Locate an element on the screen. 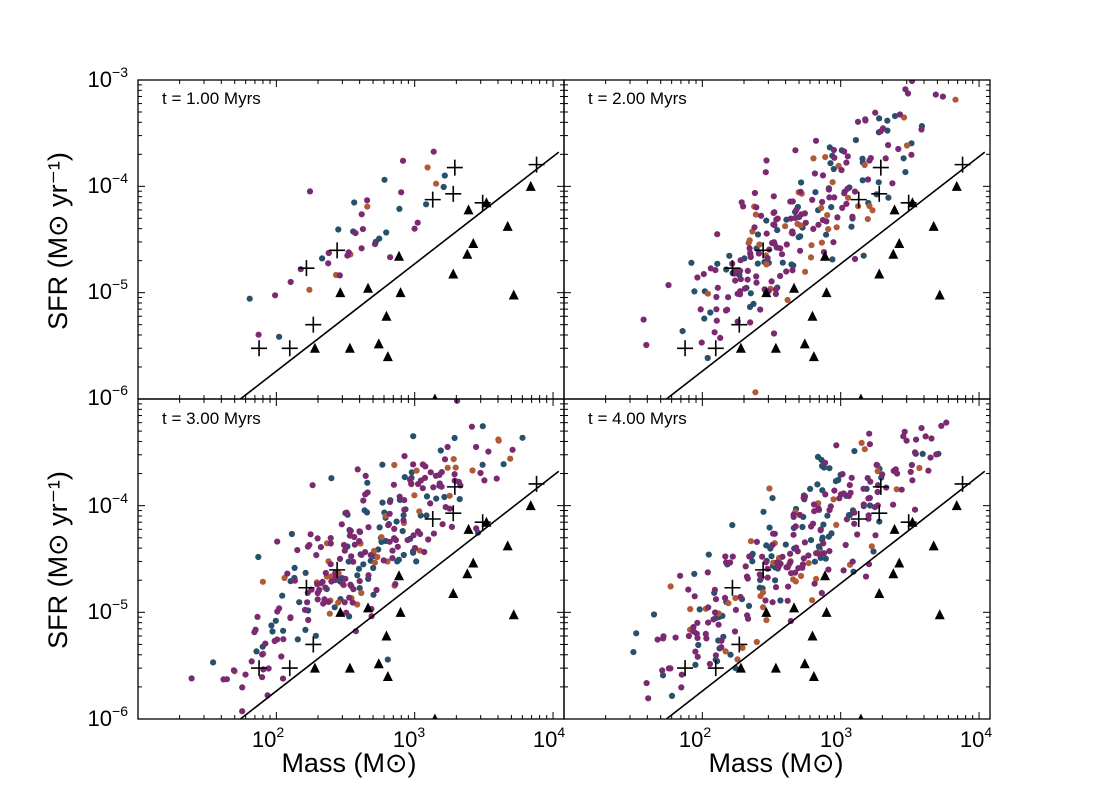 This screenshot has height=800, width=1100. panel-title-3: t = 3.00 Myrs is located at coordinates (211, 418).